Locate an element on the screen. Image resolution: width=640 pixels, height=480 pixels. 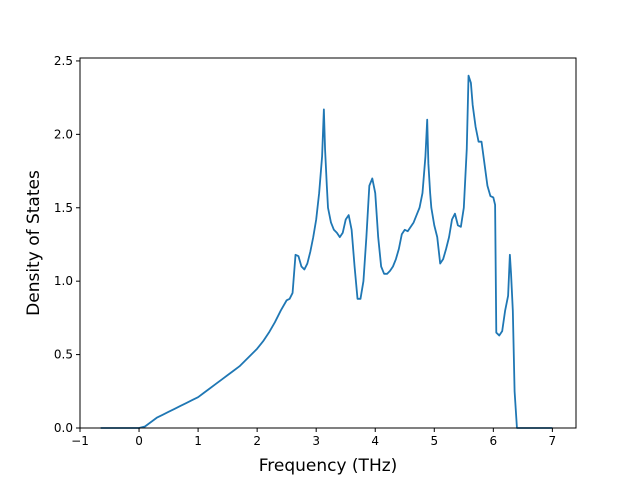
y-axis-ticks: 0.0 0.5 1.0 1.5 2.0 2.5 is located at coordinates (67, 244).